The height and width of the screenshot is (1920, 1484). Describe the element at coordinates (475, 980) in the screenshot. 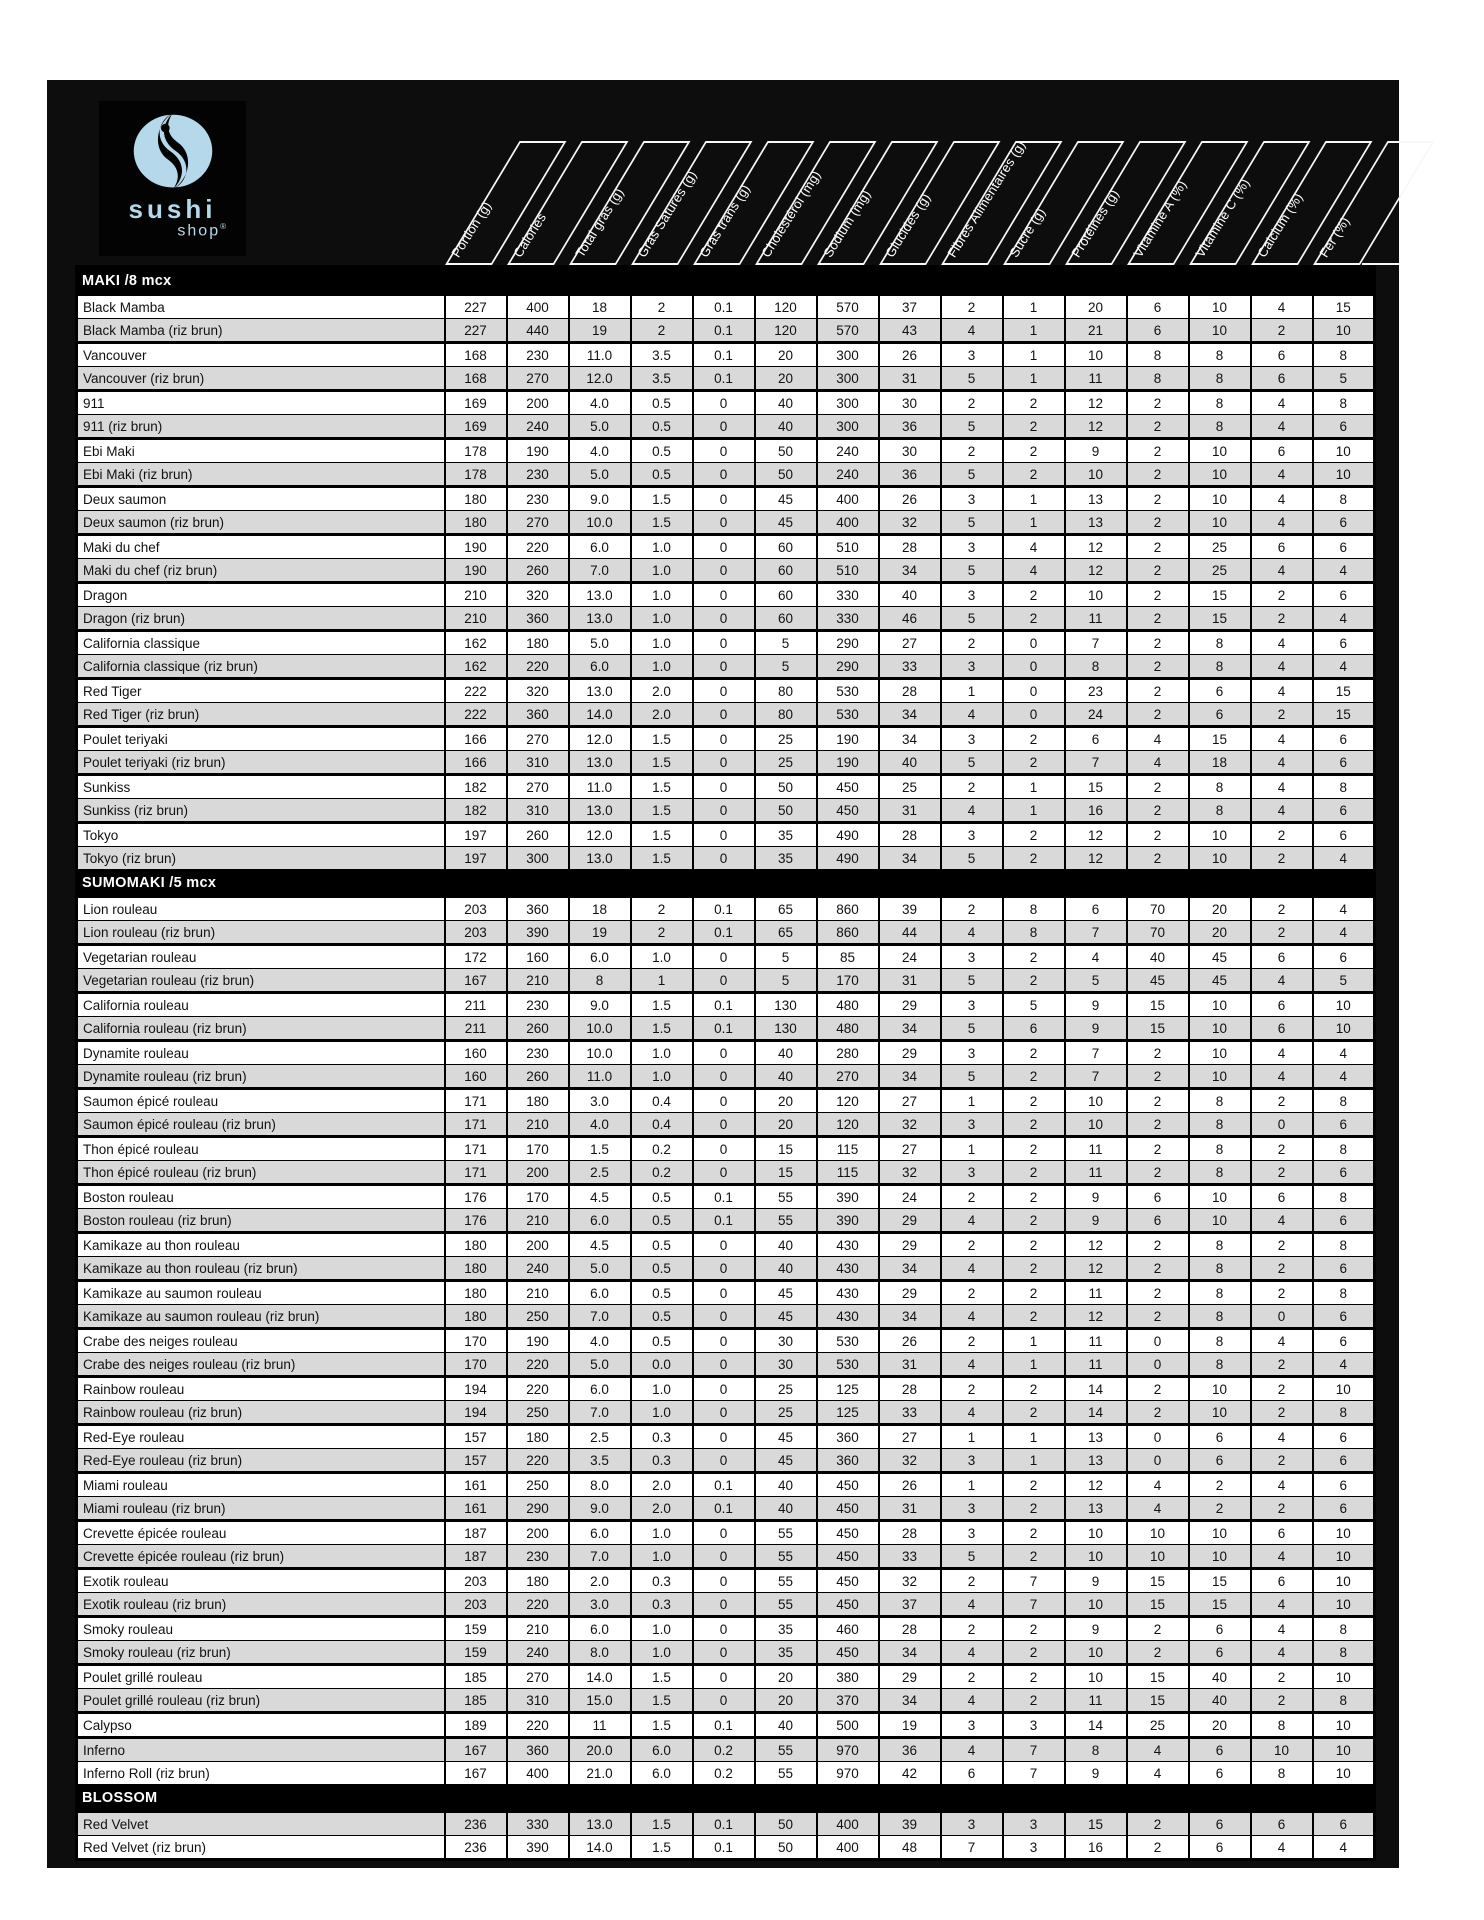

I see `value-cell: 167` at that location.